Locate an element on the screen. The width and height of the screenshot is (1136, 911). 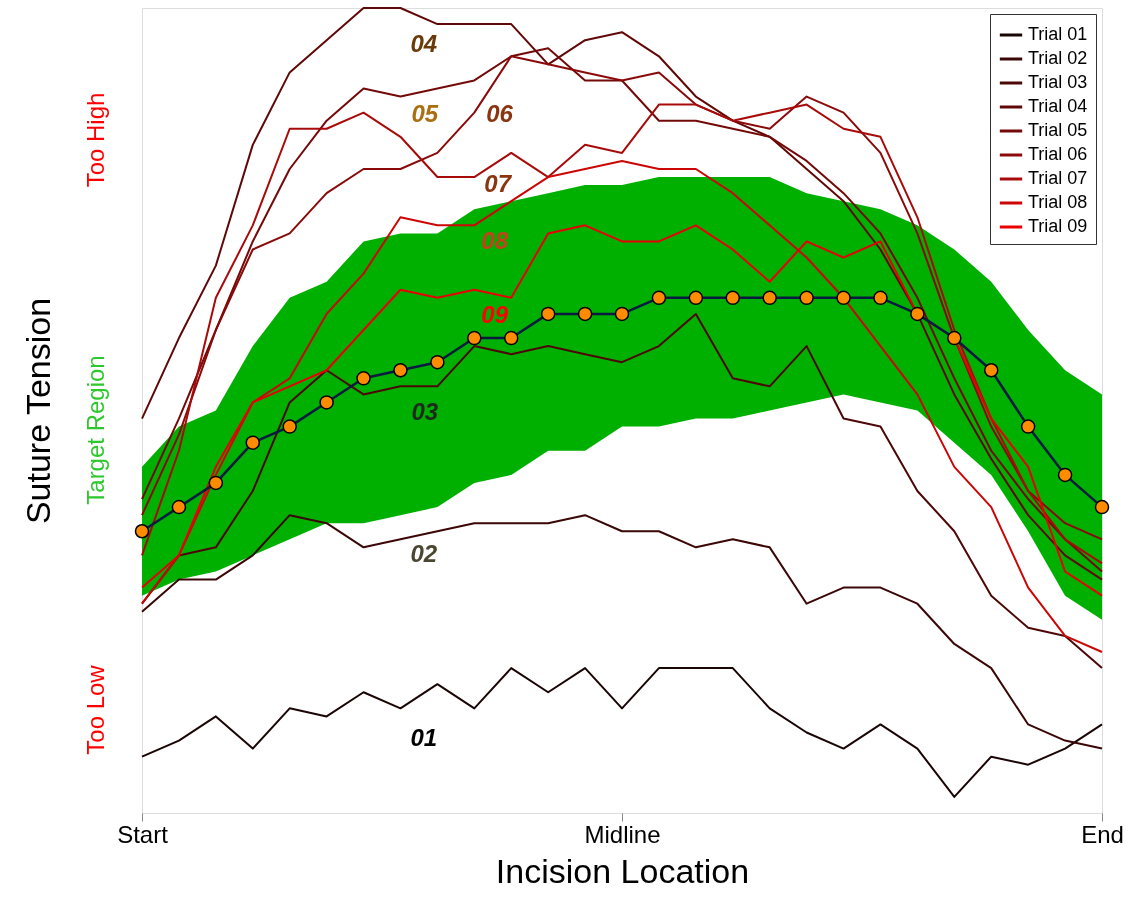
text: Target Region is located at coordinates (95, 430).